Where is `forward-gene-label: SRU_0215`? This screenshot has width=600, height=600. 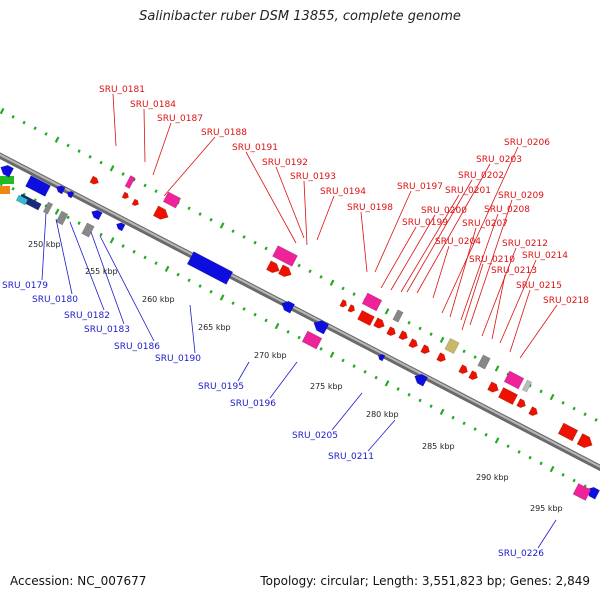 forward-gene-label: SRU_0215 is located at coordinates (539, 286).